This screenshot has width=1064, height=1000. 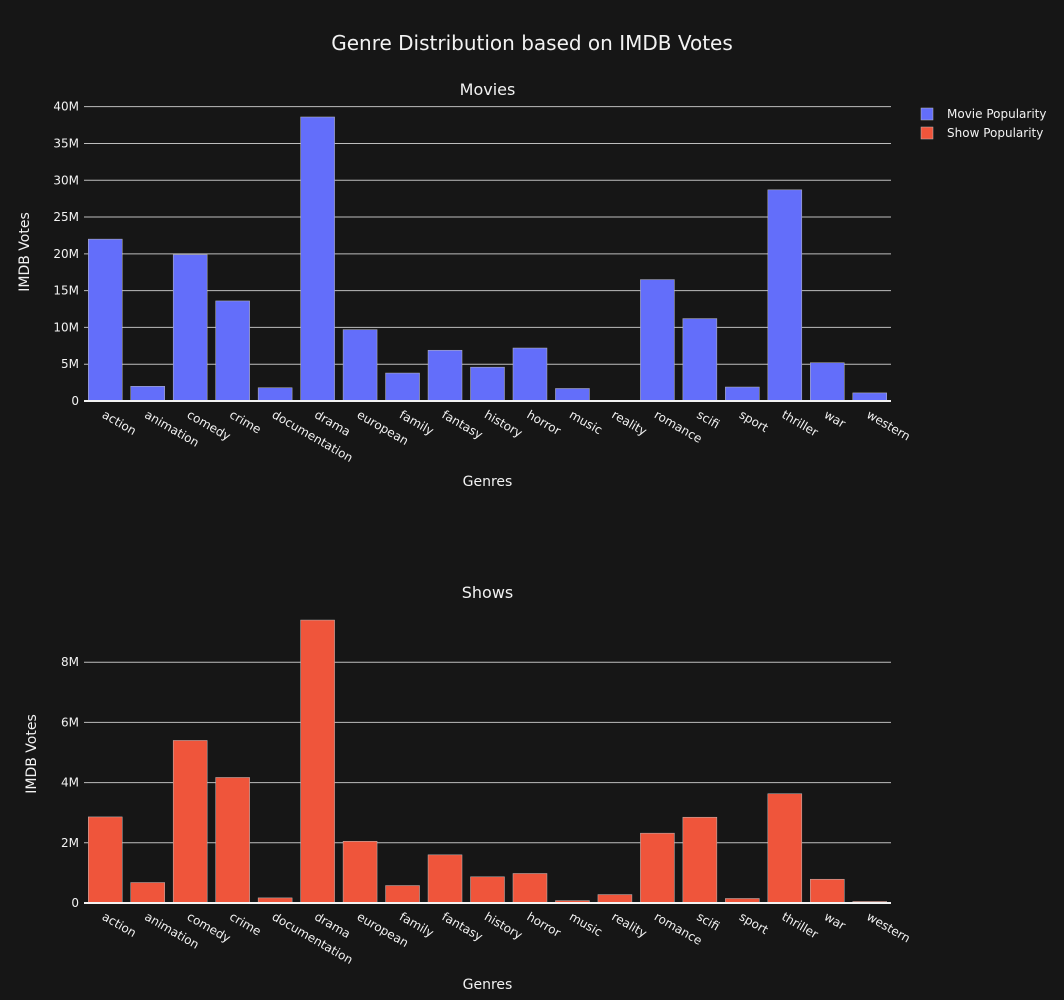 I want to click on movies-x-tick-label: scifi, so click(x=708, y=419).